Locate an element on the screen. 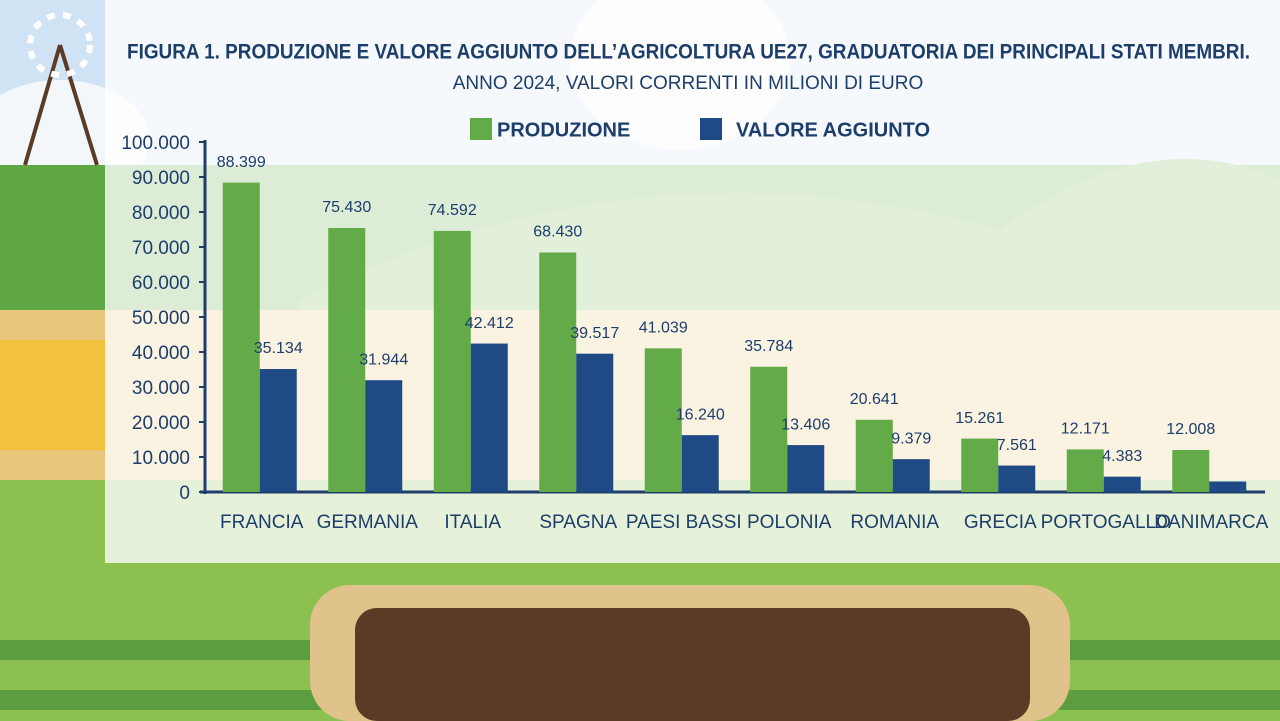 This screenshot has width=1280, height=721. y-tick-label: 70.000 is located at coordinates (161, 248).